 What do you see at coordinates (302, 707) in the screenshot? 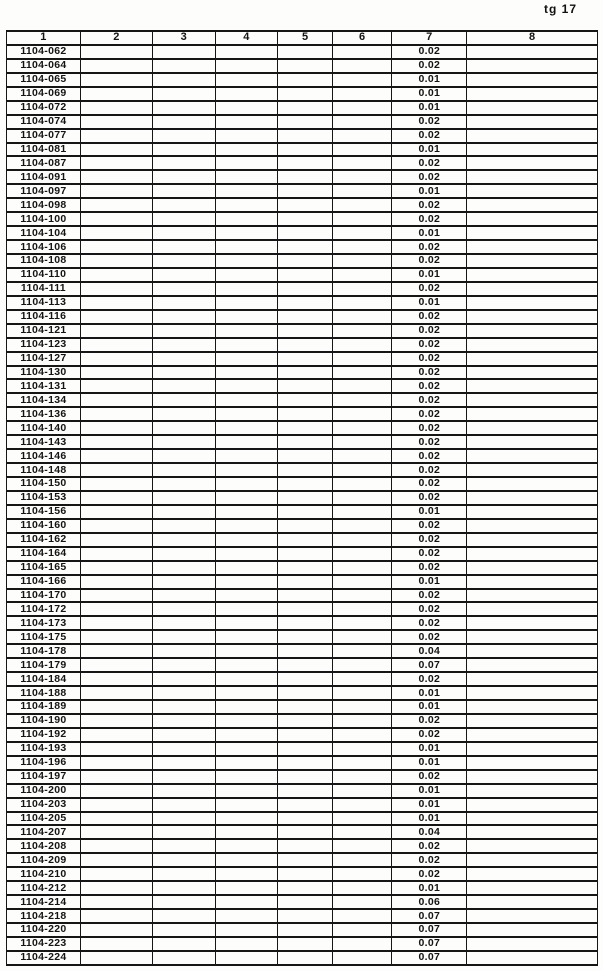
I see `table-row: 1104-189 0.01` at bounding box center [302, 707].